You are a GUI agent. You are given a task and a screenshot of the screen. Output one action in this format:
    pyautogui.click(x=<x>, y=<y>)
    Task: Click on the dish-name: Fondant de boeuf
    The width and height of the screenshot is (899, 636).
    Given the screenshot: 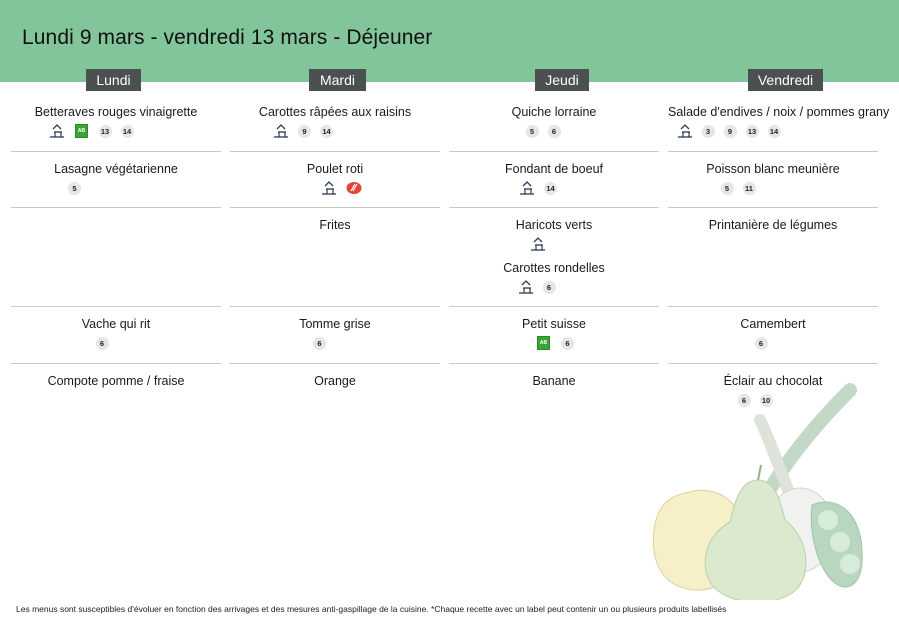 What is the action you would take?
    pyautogui.click(x=554, y=169)
    